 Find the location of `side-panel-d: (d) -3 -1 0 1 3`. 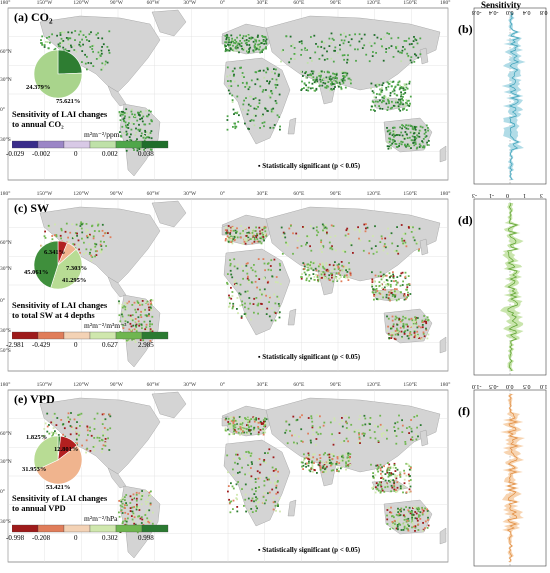

side-panel-d: (d) -3 -1 0 1 3 is located at coordinates (504, 285).